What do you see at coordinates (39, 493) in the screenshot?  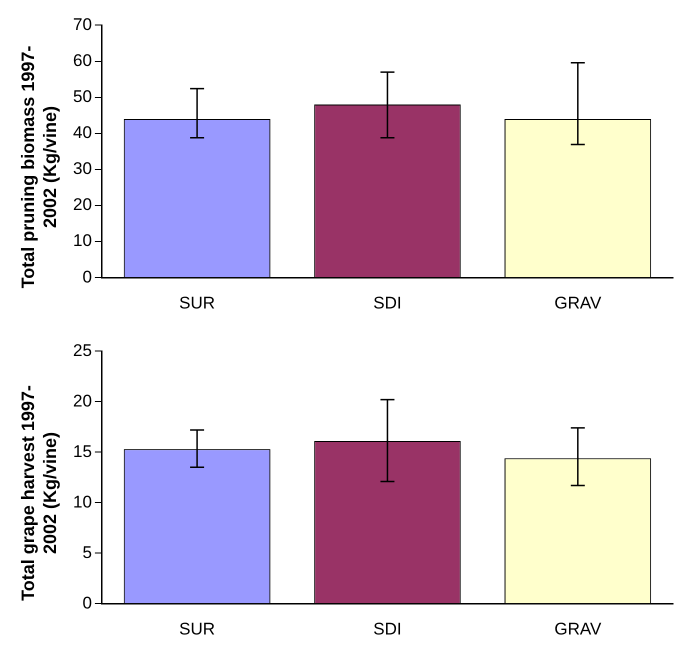 I see `y-axis-title: Total grape harvest 1997-2002 (Kg/vine)` at bounding box center [39, 493].